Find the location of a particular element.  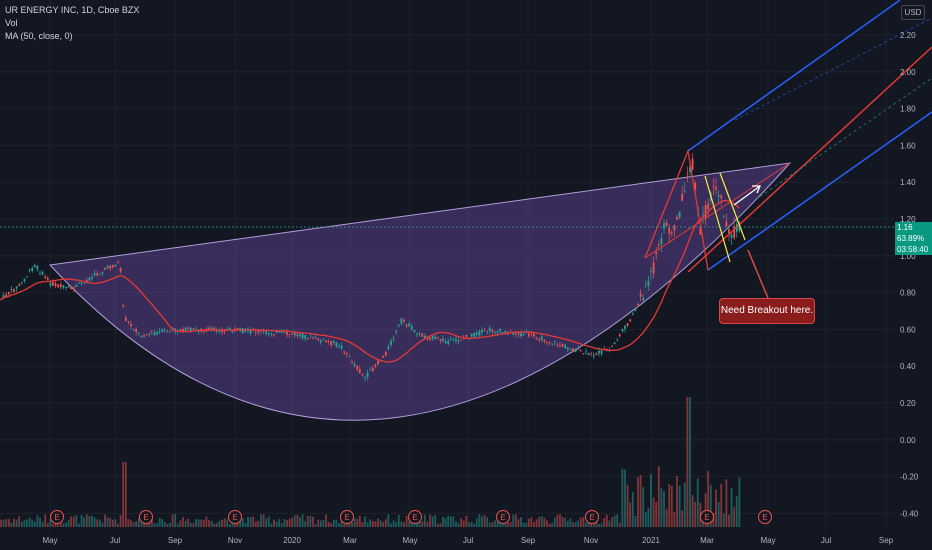

breakout-annotation: Need Breakout here. is located at coordinates (767, 311).